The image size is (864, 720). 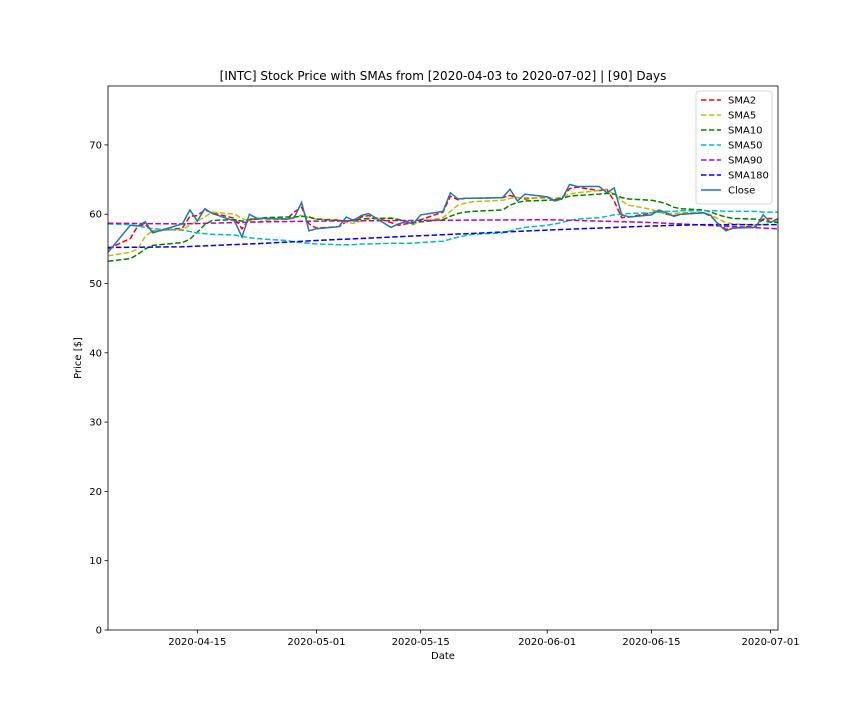 What do you see at coordinates (443, 236) in the screenshot?
I see `series-line-sma180` at bounding box center [443, 236].